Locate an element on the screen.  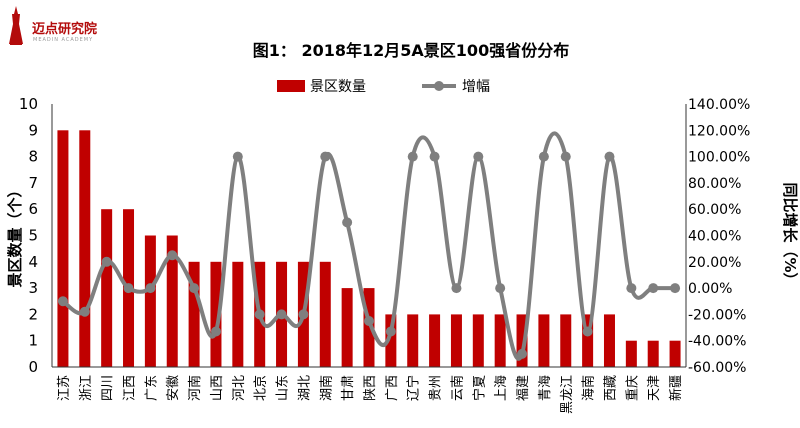
y-tick-label: 6 is located at coordinates (33, 209).